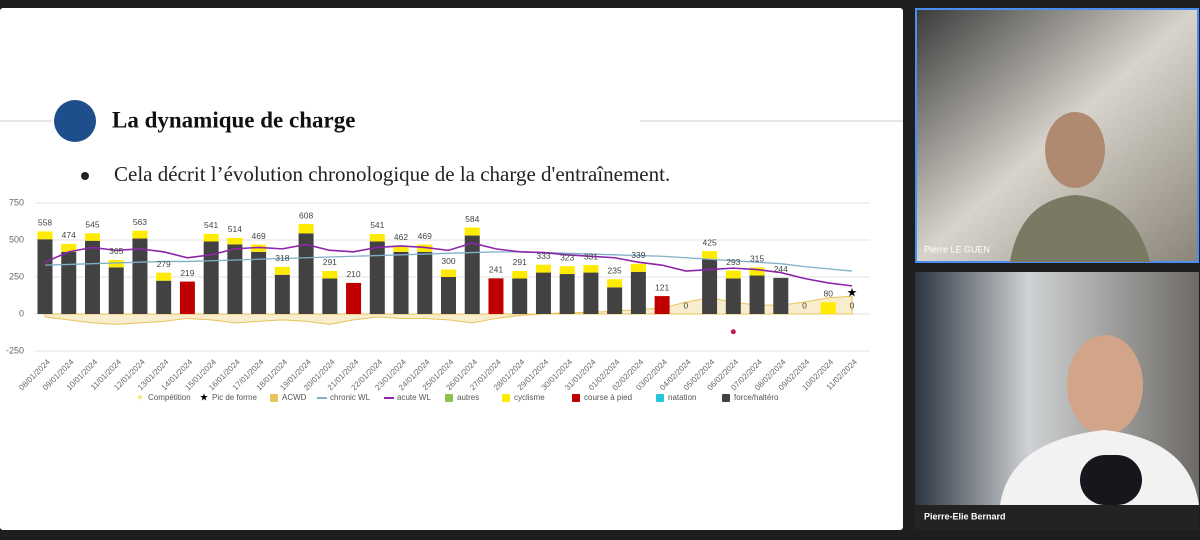 The image size is (1200, 540). What do you see at coordinates (16, 202) in the screenshot?
I see `y-tick-label: 750` at bounding box center [16, 202].